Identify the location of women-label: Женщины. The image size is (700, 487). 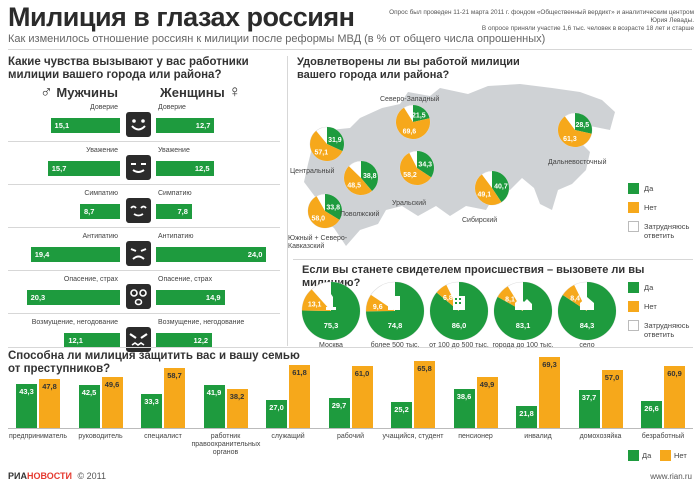
(192, 92).